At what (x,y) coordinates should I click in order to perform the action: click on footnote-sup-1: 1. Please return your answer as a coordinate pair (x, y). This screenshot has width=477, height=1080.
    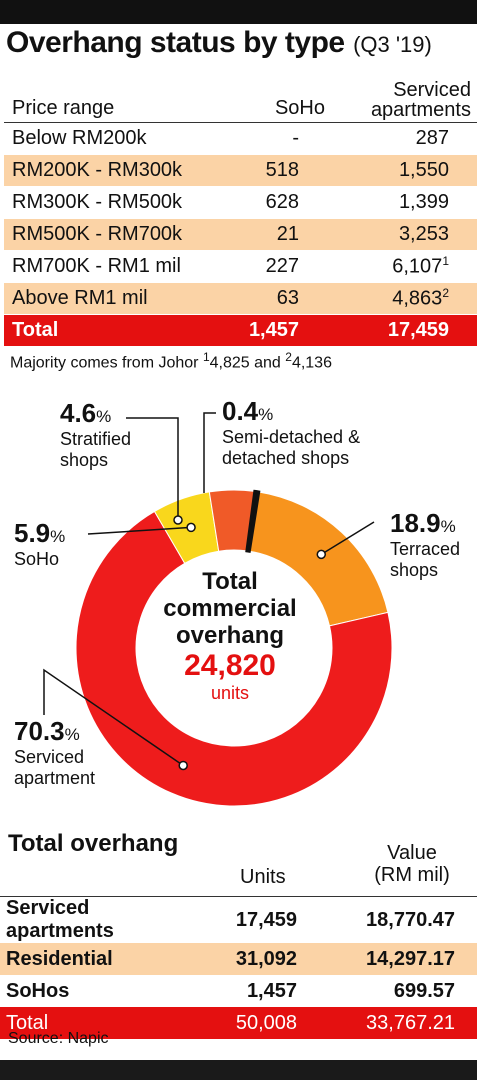
    Looking at the image, I should click on (206, 357).